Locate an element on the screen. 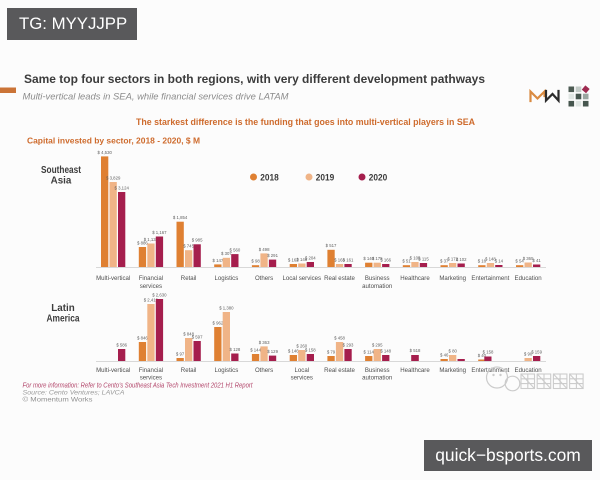 The width and height of the screenshot is (600, 480). svg-text: Local services is located at coordinates (301, 278).